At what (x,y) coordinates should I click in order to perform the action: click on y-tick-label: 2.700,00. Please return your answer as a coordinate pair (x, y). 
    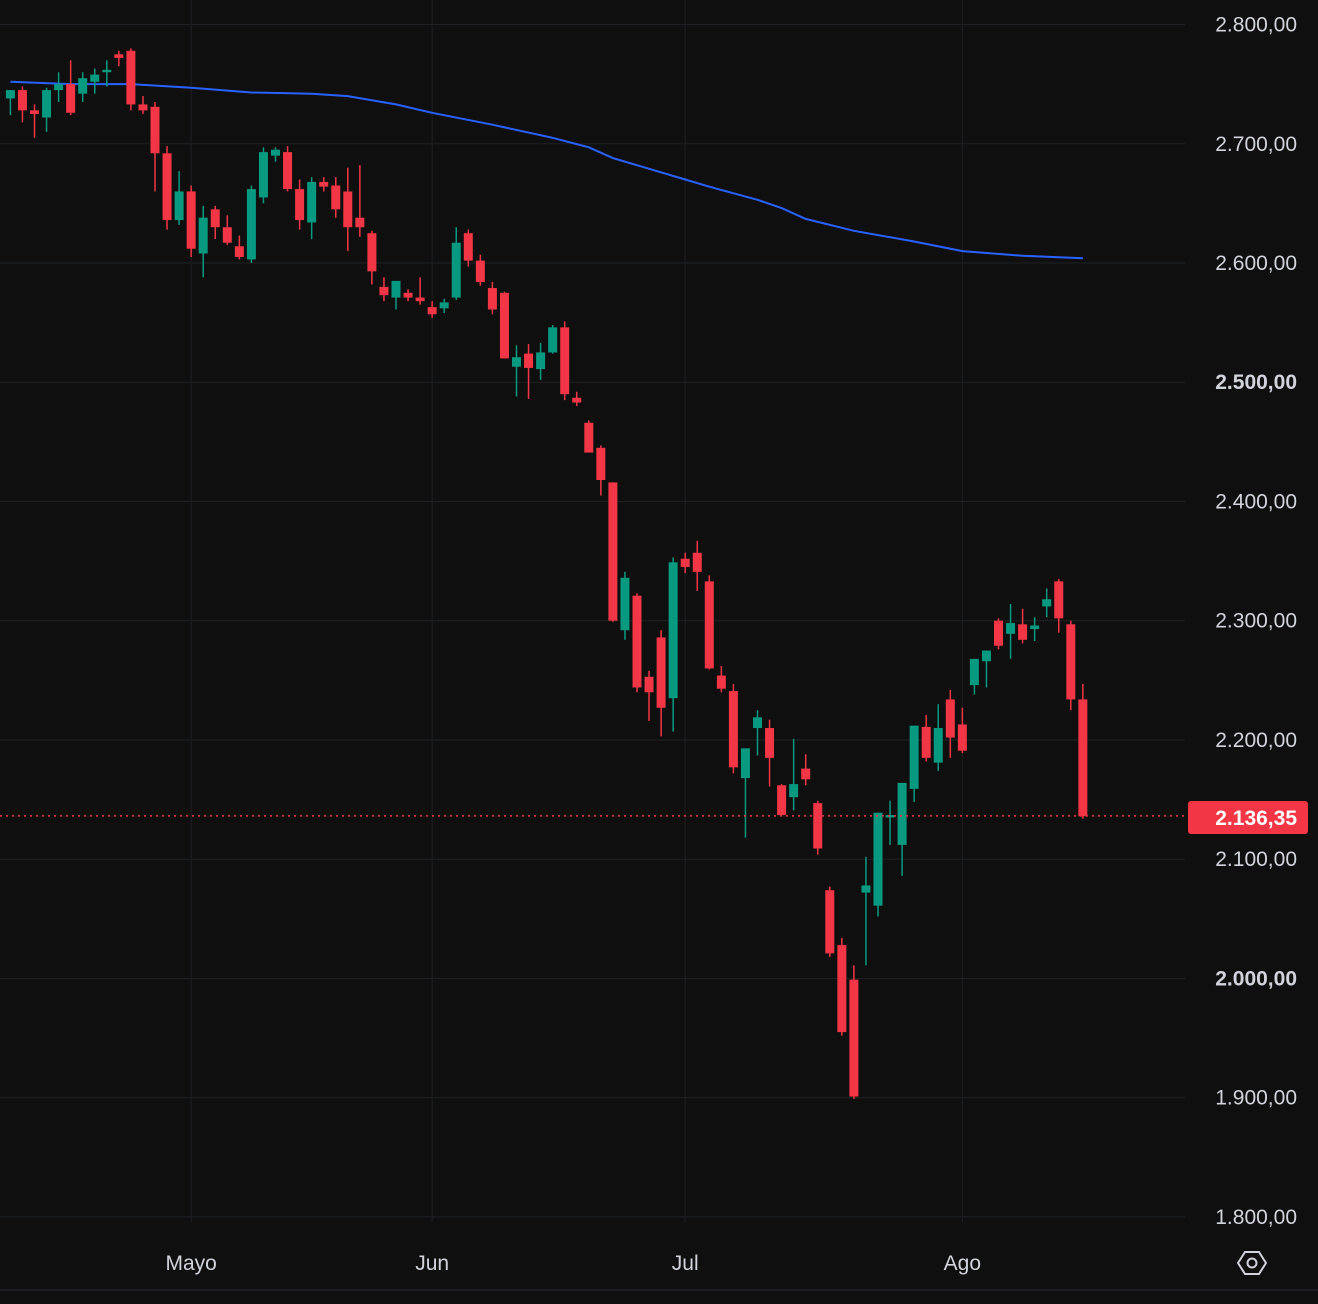
    Looking at the image, I should click on (1256, 144).